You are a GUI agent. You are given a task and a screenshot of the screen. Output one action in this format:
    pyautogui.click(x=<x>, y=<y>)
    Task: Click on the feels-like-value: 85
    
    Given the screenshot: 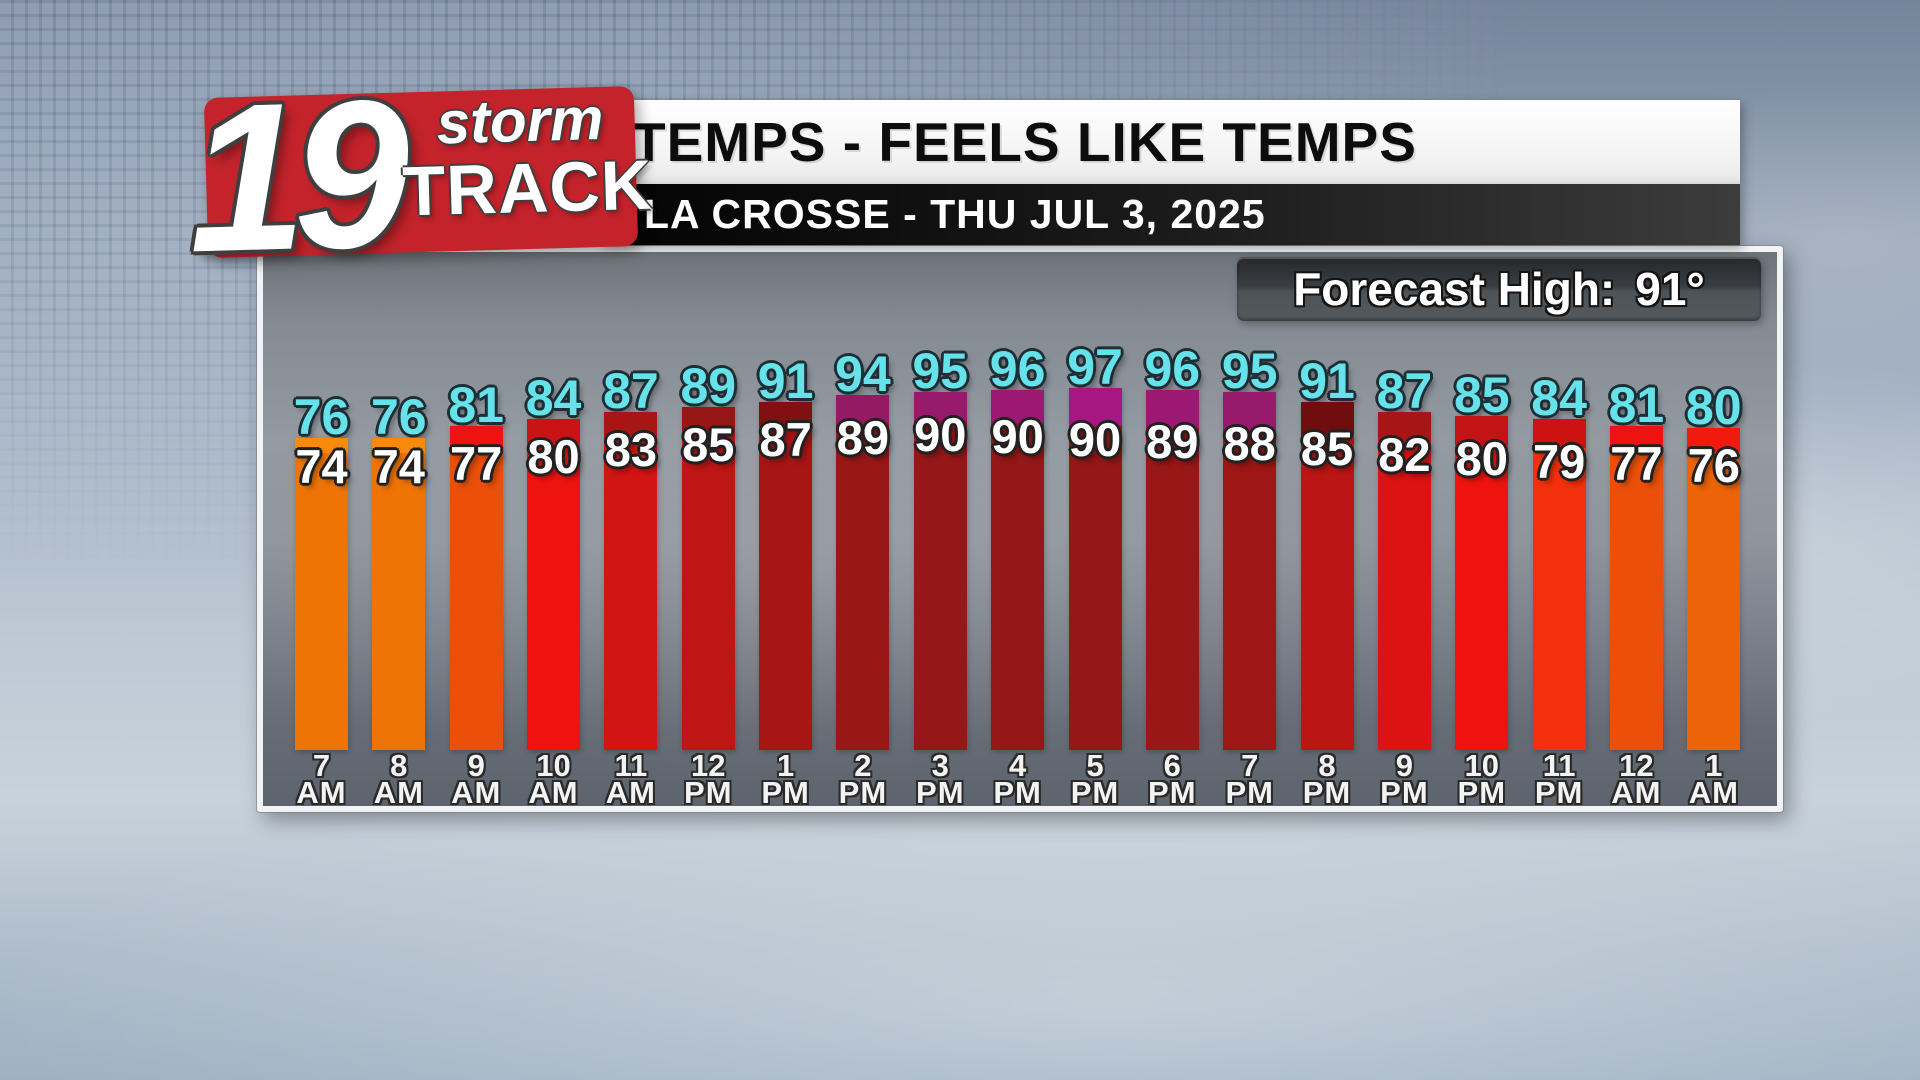 What is the action you would take?
    pyautogui.click(x=1481, y=395)
    